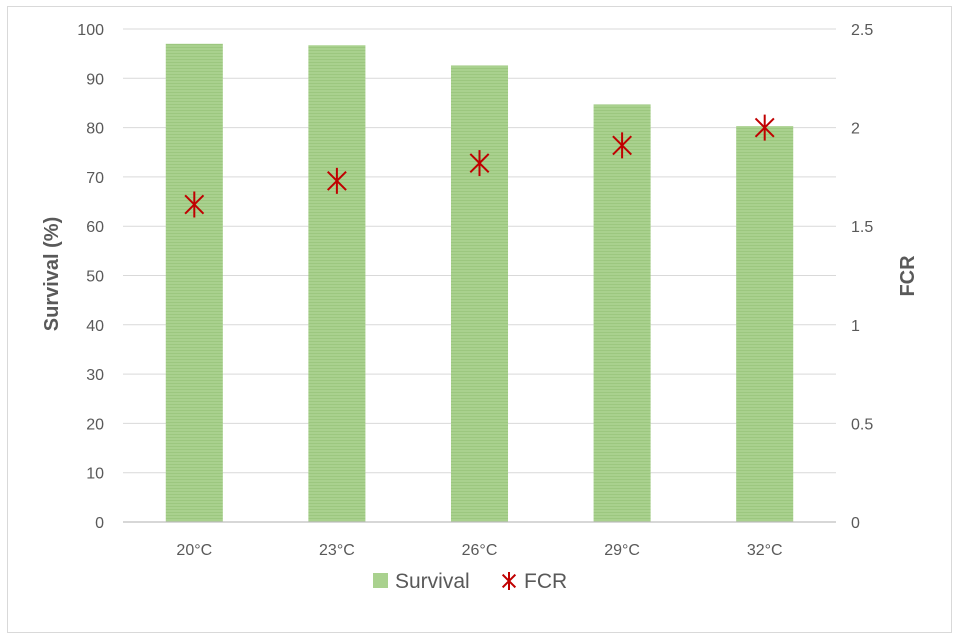 The height and width of the screenshot is (641, 960). I want to click on y-tick-label: 40, so click(95, 326).